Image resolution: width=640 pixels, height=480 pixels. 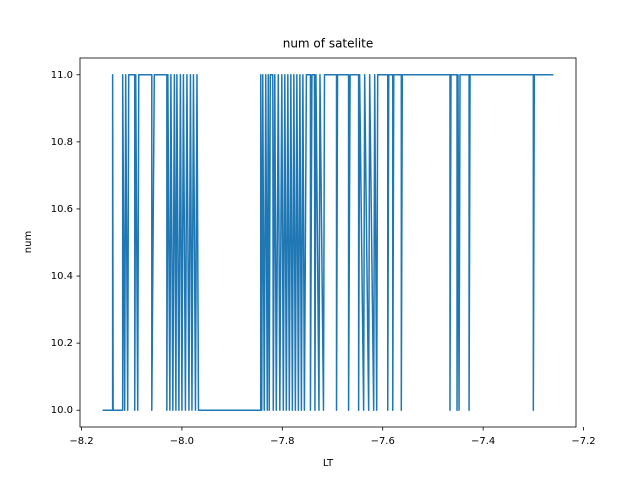 I want to click on y-axis-label: num, so click(x=28, y=242).